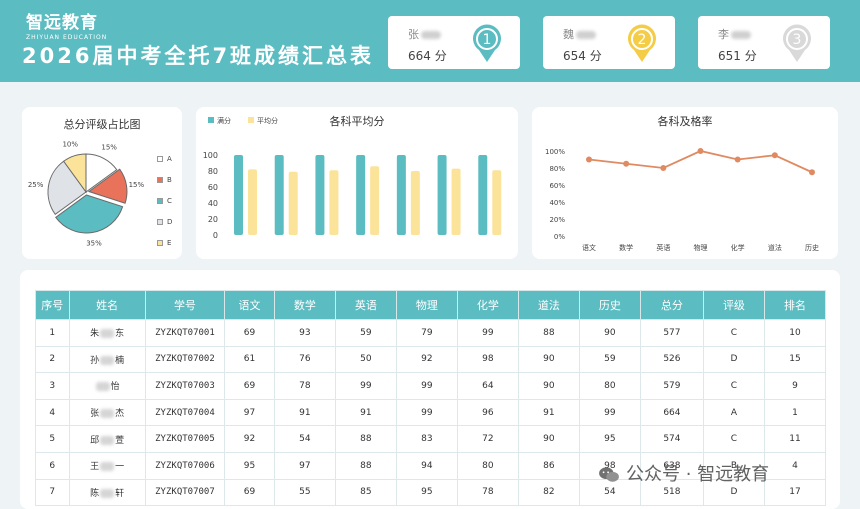 The height and width of the screenshot is (509, 860). I want to click on table-cell: 11, so click(795, 439).